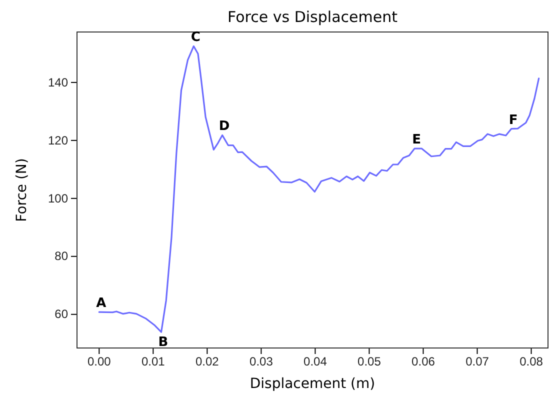 Image resolution: width=556 pixels, height=401 pixels. What do you see at coordinates (61, 256) in the screenshot?
I see `y-tick-label: 80` at bounding box center [61, 256].